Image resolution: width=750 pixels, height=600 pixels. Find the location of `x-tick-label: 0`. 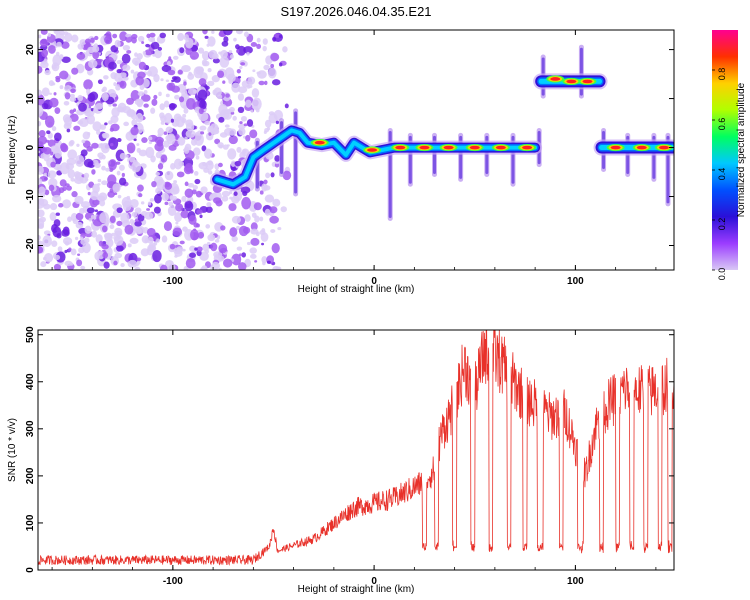

x-tick-label: 0 is located at coordinates (374, 281).